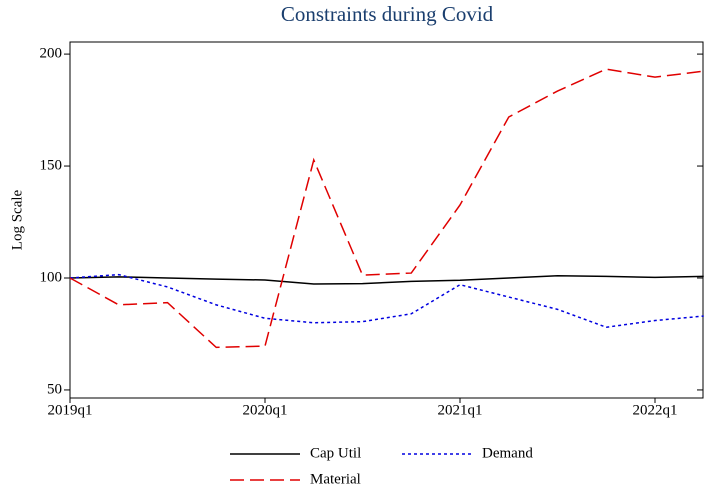  What do you see at coordinates (335, 453) in the screenshot?
I see `legend-label: Cap Util` at bounding box center [335, 453].